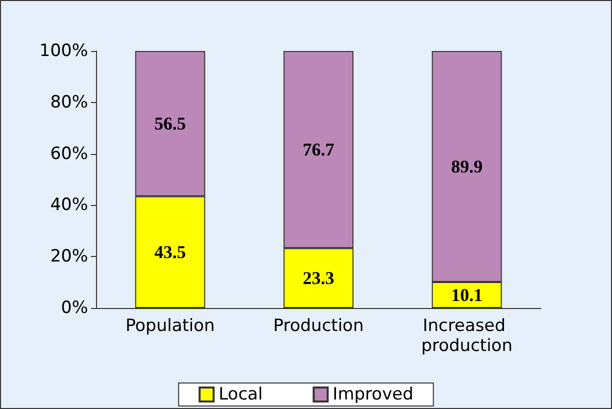  What do you see at coordinates (318, 150) in the screenshot?
I see `data-label: 76.7` at bounding box center [318, 150].